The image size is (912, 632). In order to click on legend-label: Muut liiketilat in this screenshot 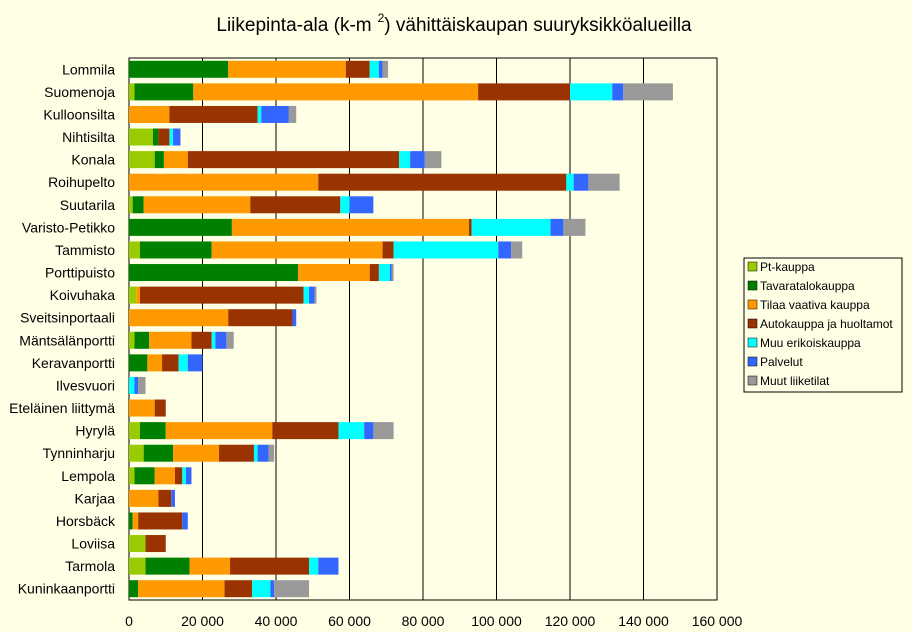, I will do `click(795, 381)`.